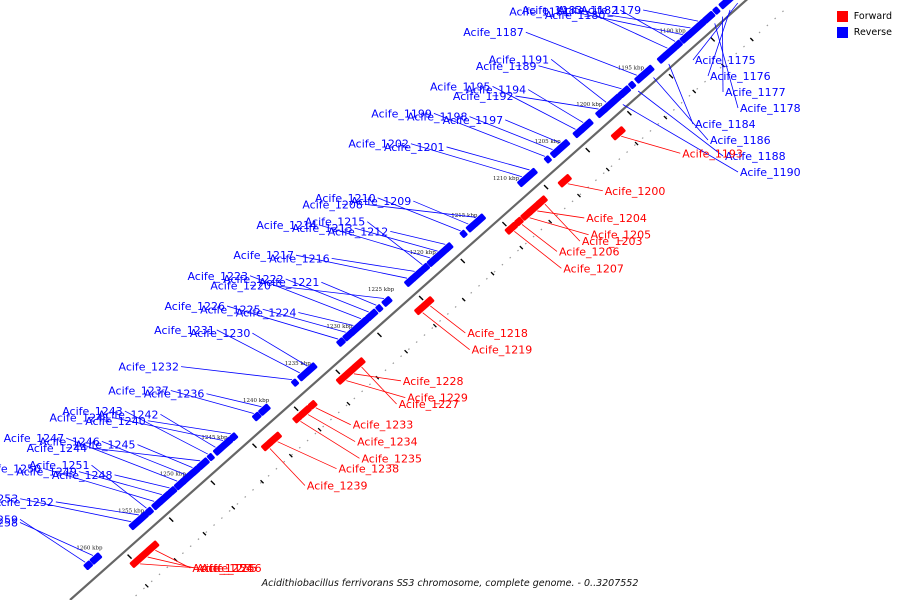 This screenshot has width=900, height=600. What do you see at coordinates (266, 313) in the screenshot?
I see `reverse-gene-label: Acife_1224` at bounding box center [266, 313].